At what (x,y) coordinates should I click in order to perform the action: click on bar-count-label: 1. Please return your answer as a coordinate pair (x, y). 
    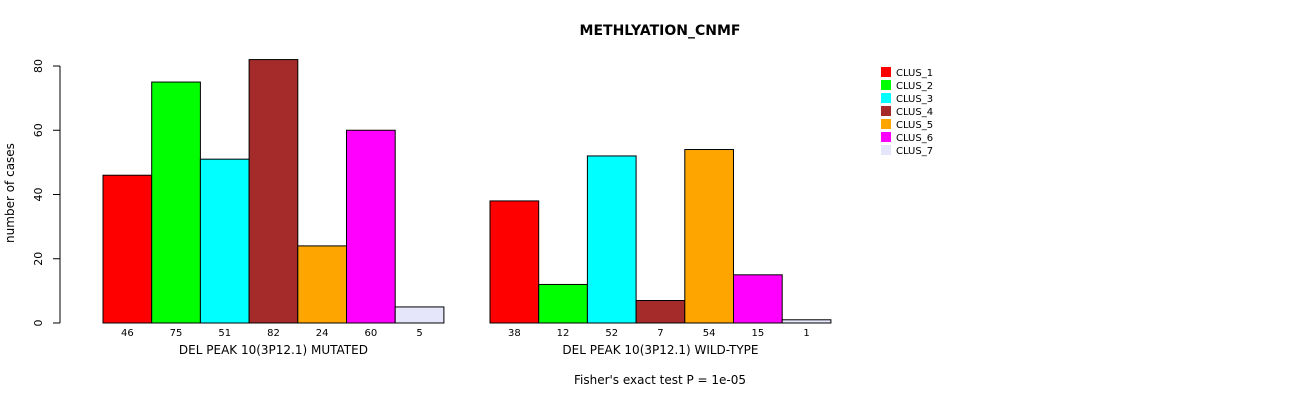
    Looking at the image, I should click on (806, 333).